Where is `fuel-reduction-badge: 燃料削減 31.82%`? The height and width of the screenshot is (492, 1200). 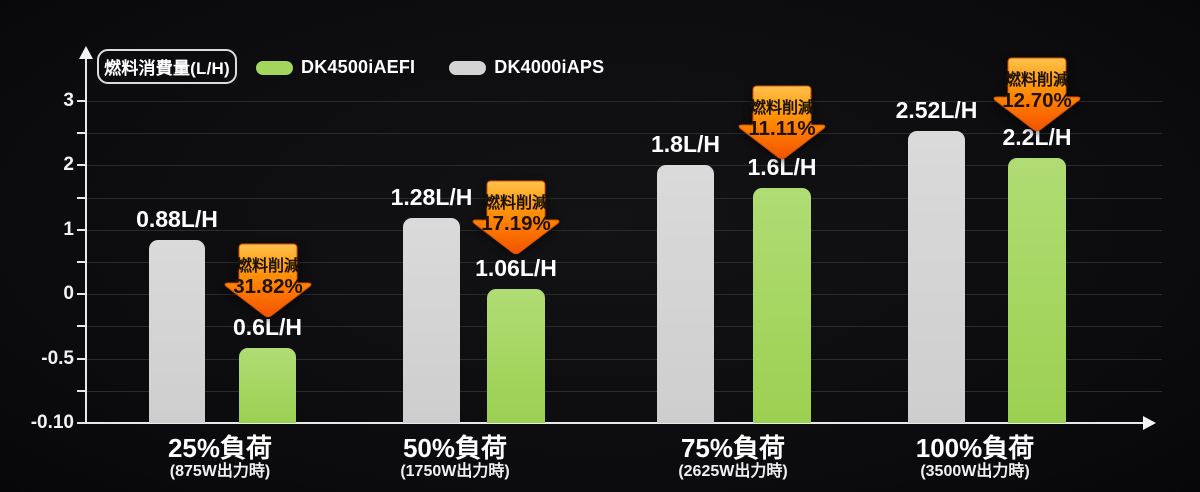 fuel-reduction-badge: 燃料削減 31.82% is located at coordinates (268, 281).